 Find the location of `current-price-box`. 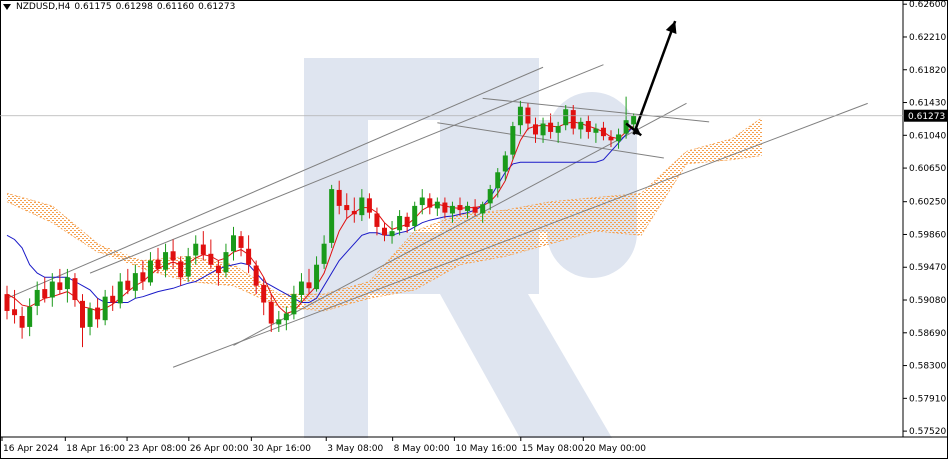

current-price-box is located at coordinates (926, 115).